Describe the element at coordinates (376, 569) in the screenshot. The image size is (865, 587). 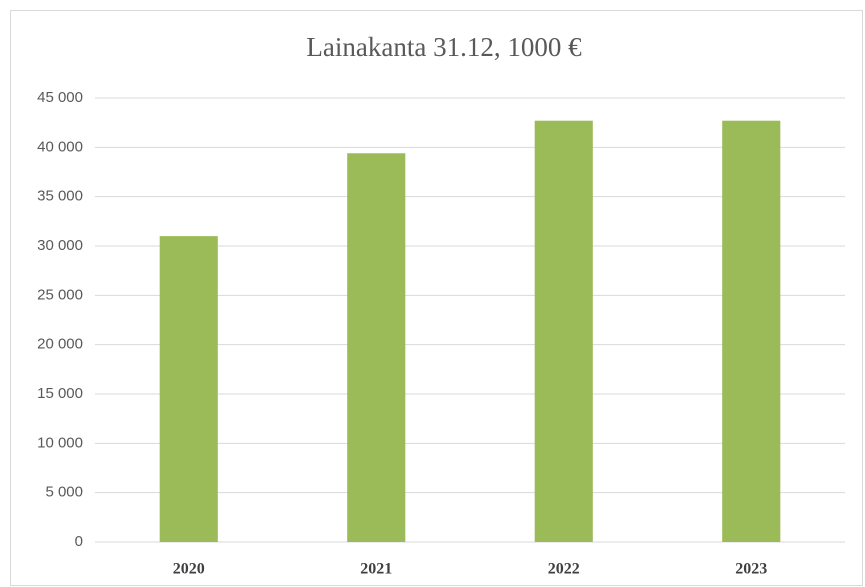
I see `x-tick-label: 2021` at that location.